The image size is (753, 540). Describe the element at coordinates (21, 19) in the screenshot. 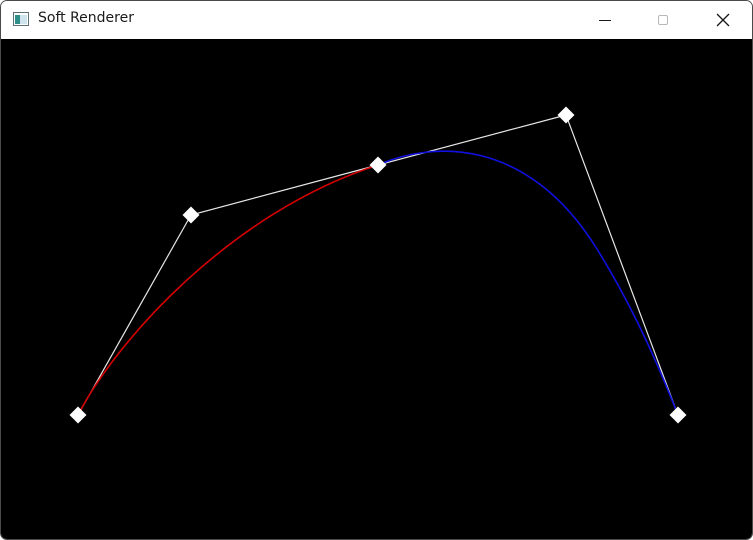

I see `window-app-icon` at that location.